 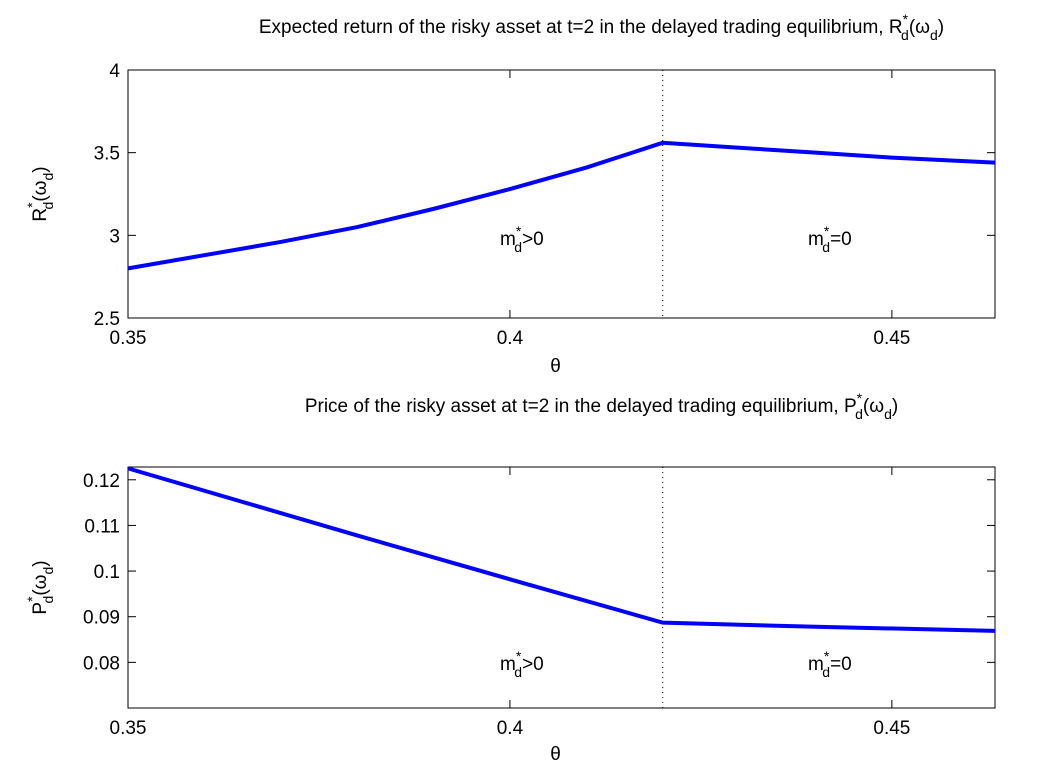 What do you see at coordinates (107, 319) in the screenshot?
I see `y-tick-label: 2.5` at bounding box center [107, 319].